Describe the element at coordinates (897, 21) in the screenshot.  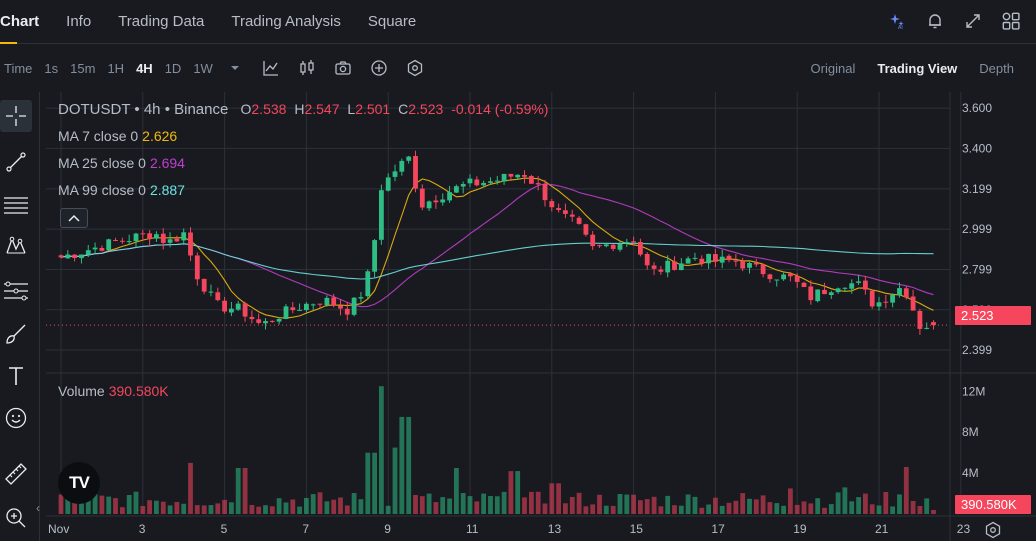
I see `ai-sparkle-icon: AI` at that location.